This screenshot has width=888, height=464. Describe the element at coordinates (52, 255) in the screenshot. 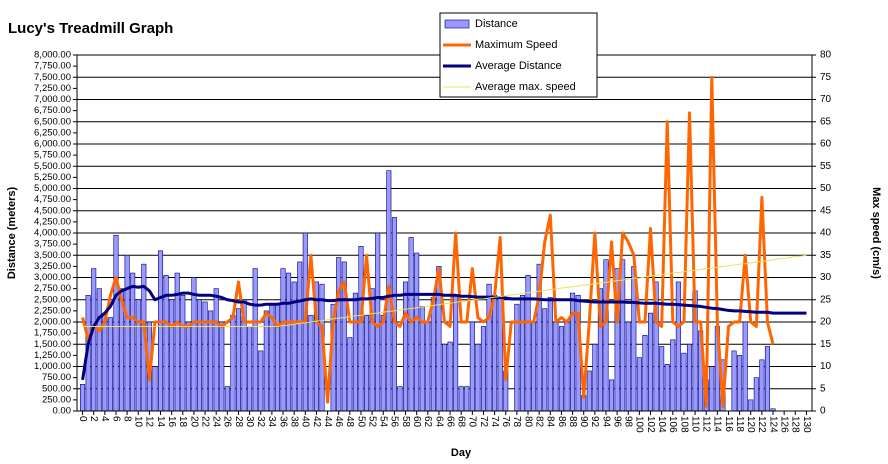

I see `y-tick-label: 3,500.00` at that location.